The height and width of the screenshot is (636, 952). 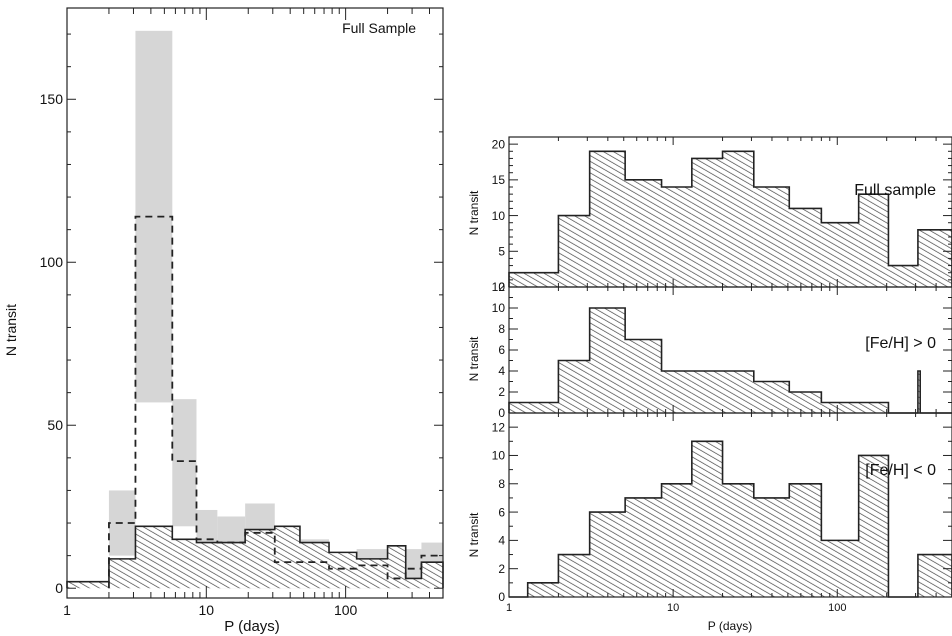 What do you see at coordinates (474, 358) in the screenshot?
I see `y-axis-title-feh-positive: N transit` at bounding box center [474, 358].